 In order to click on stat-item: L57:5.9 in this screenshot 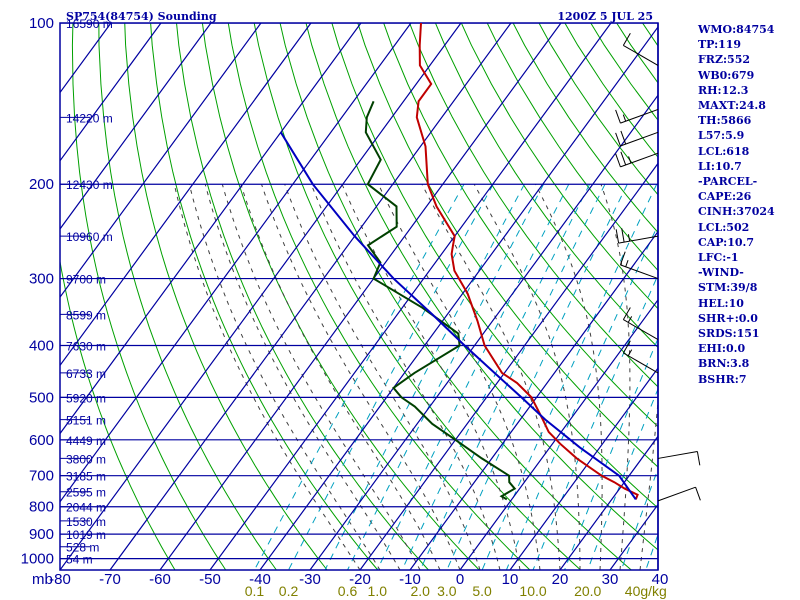, I will do `click(721, 136)`.